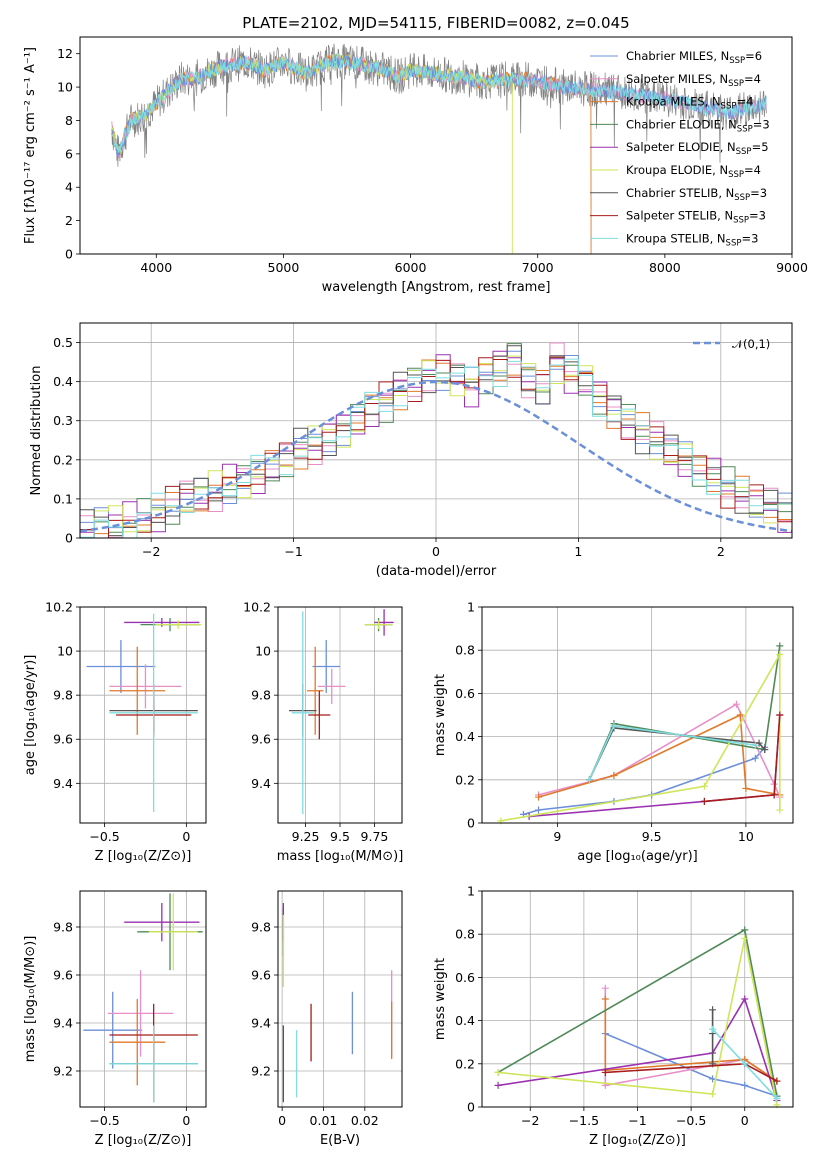 Image resolution: width=819 pixels, height=1170 pixels. What do you see at coordinates (156, 267) in the screenshot?
I see `x-tick-label: 4000` at bounding box center [156, 267].